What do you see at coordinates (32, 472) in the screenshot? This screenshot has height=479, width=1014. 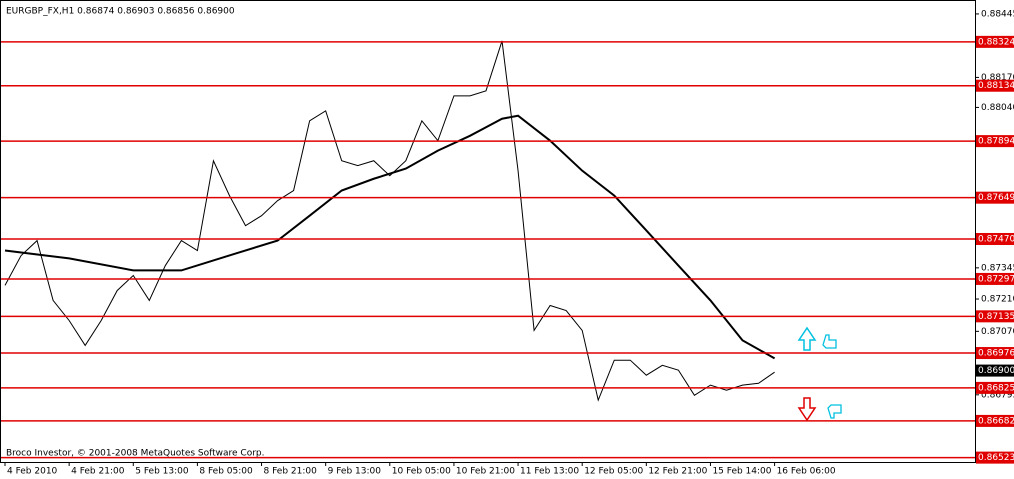 I see `x-tick-label: 4 Feb 2010` at bounding box center [32, 472].